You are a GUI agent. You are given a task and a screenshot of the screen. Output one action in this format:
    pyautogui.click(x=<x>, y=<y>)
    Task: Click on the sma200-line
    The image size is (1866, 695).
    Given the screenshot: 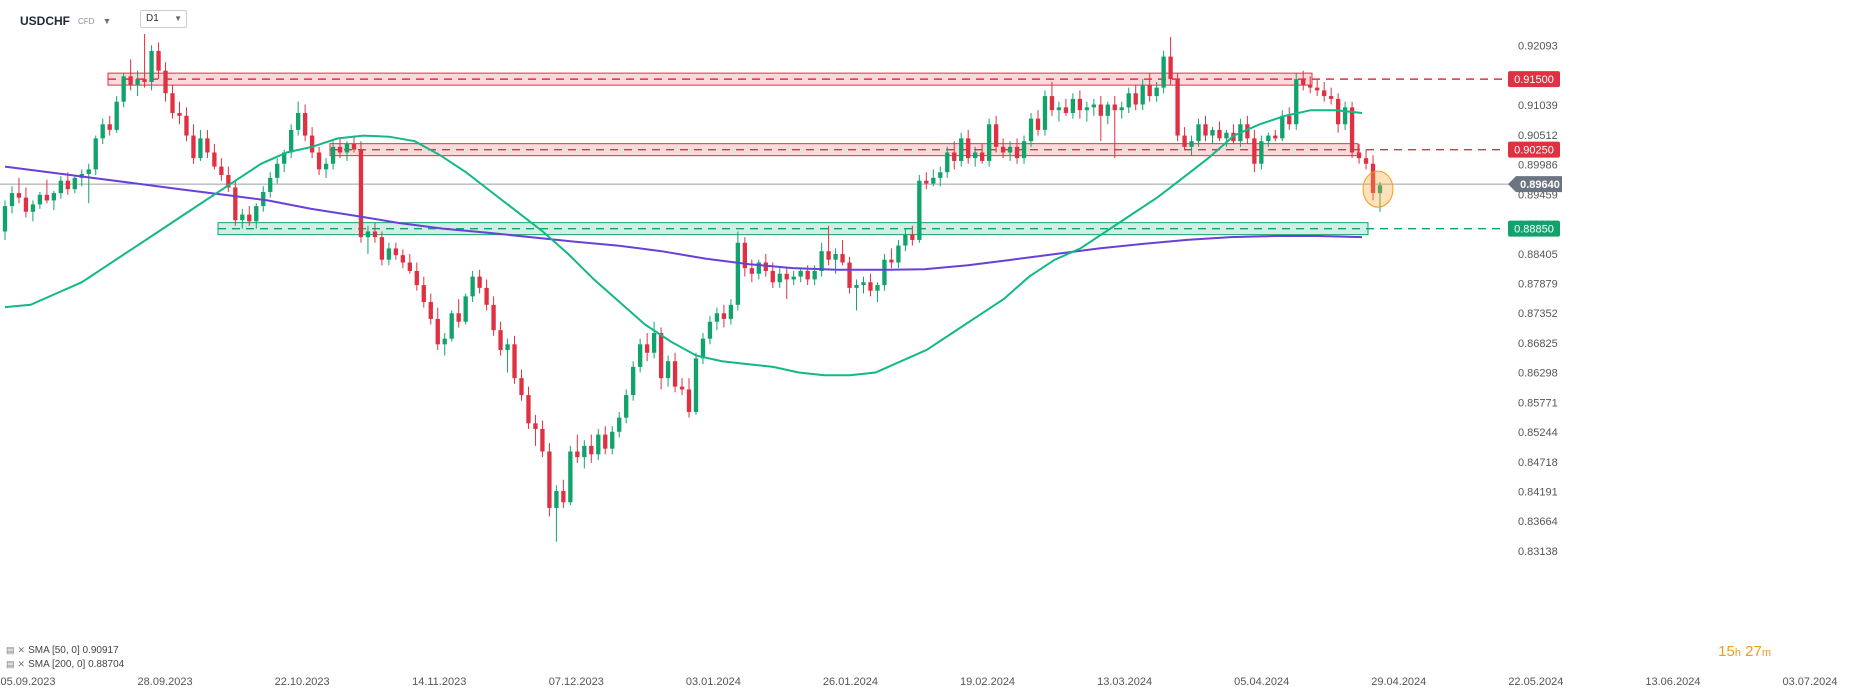 What is the action you would take?
    pyautogui.click(x=683, y=218)
    